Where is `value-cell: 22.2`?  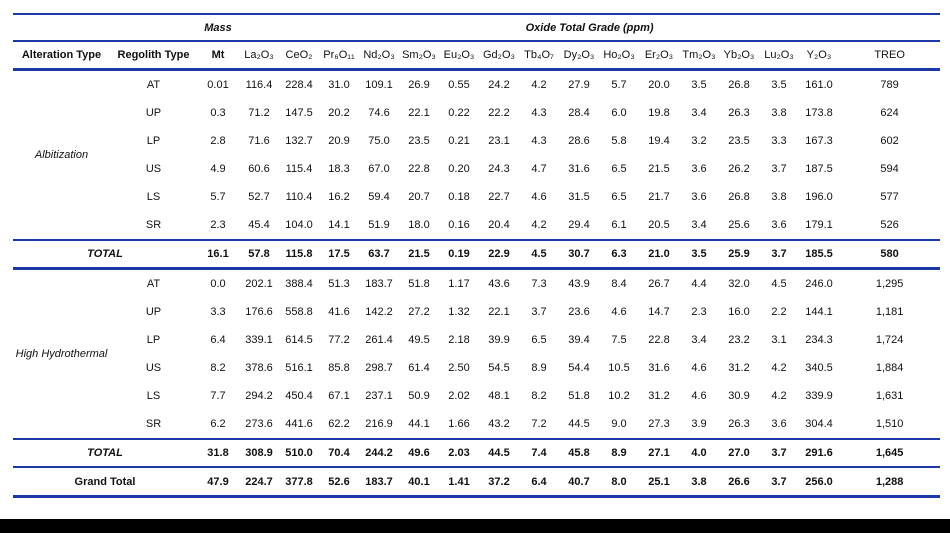
value-cell: 22.2 is located at coordinates (499, 113).